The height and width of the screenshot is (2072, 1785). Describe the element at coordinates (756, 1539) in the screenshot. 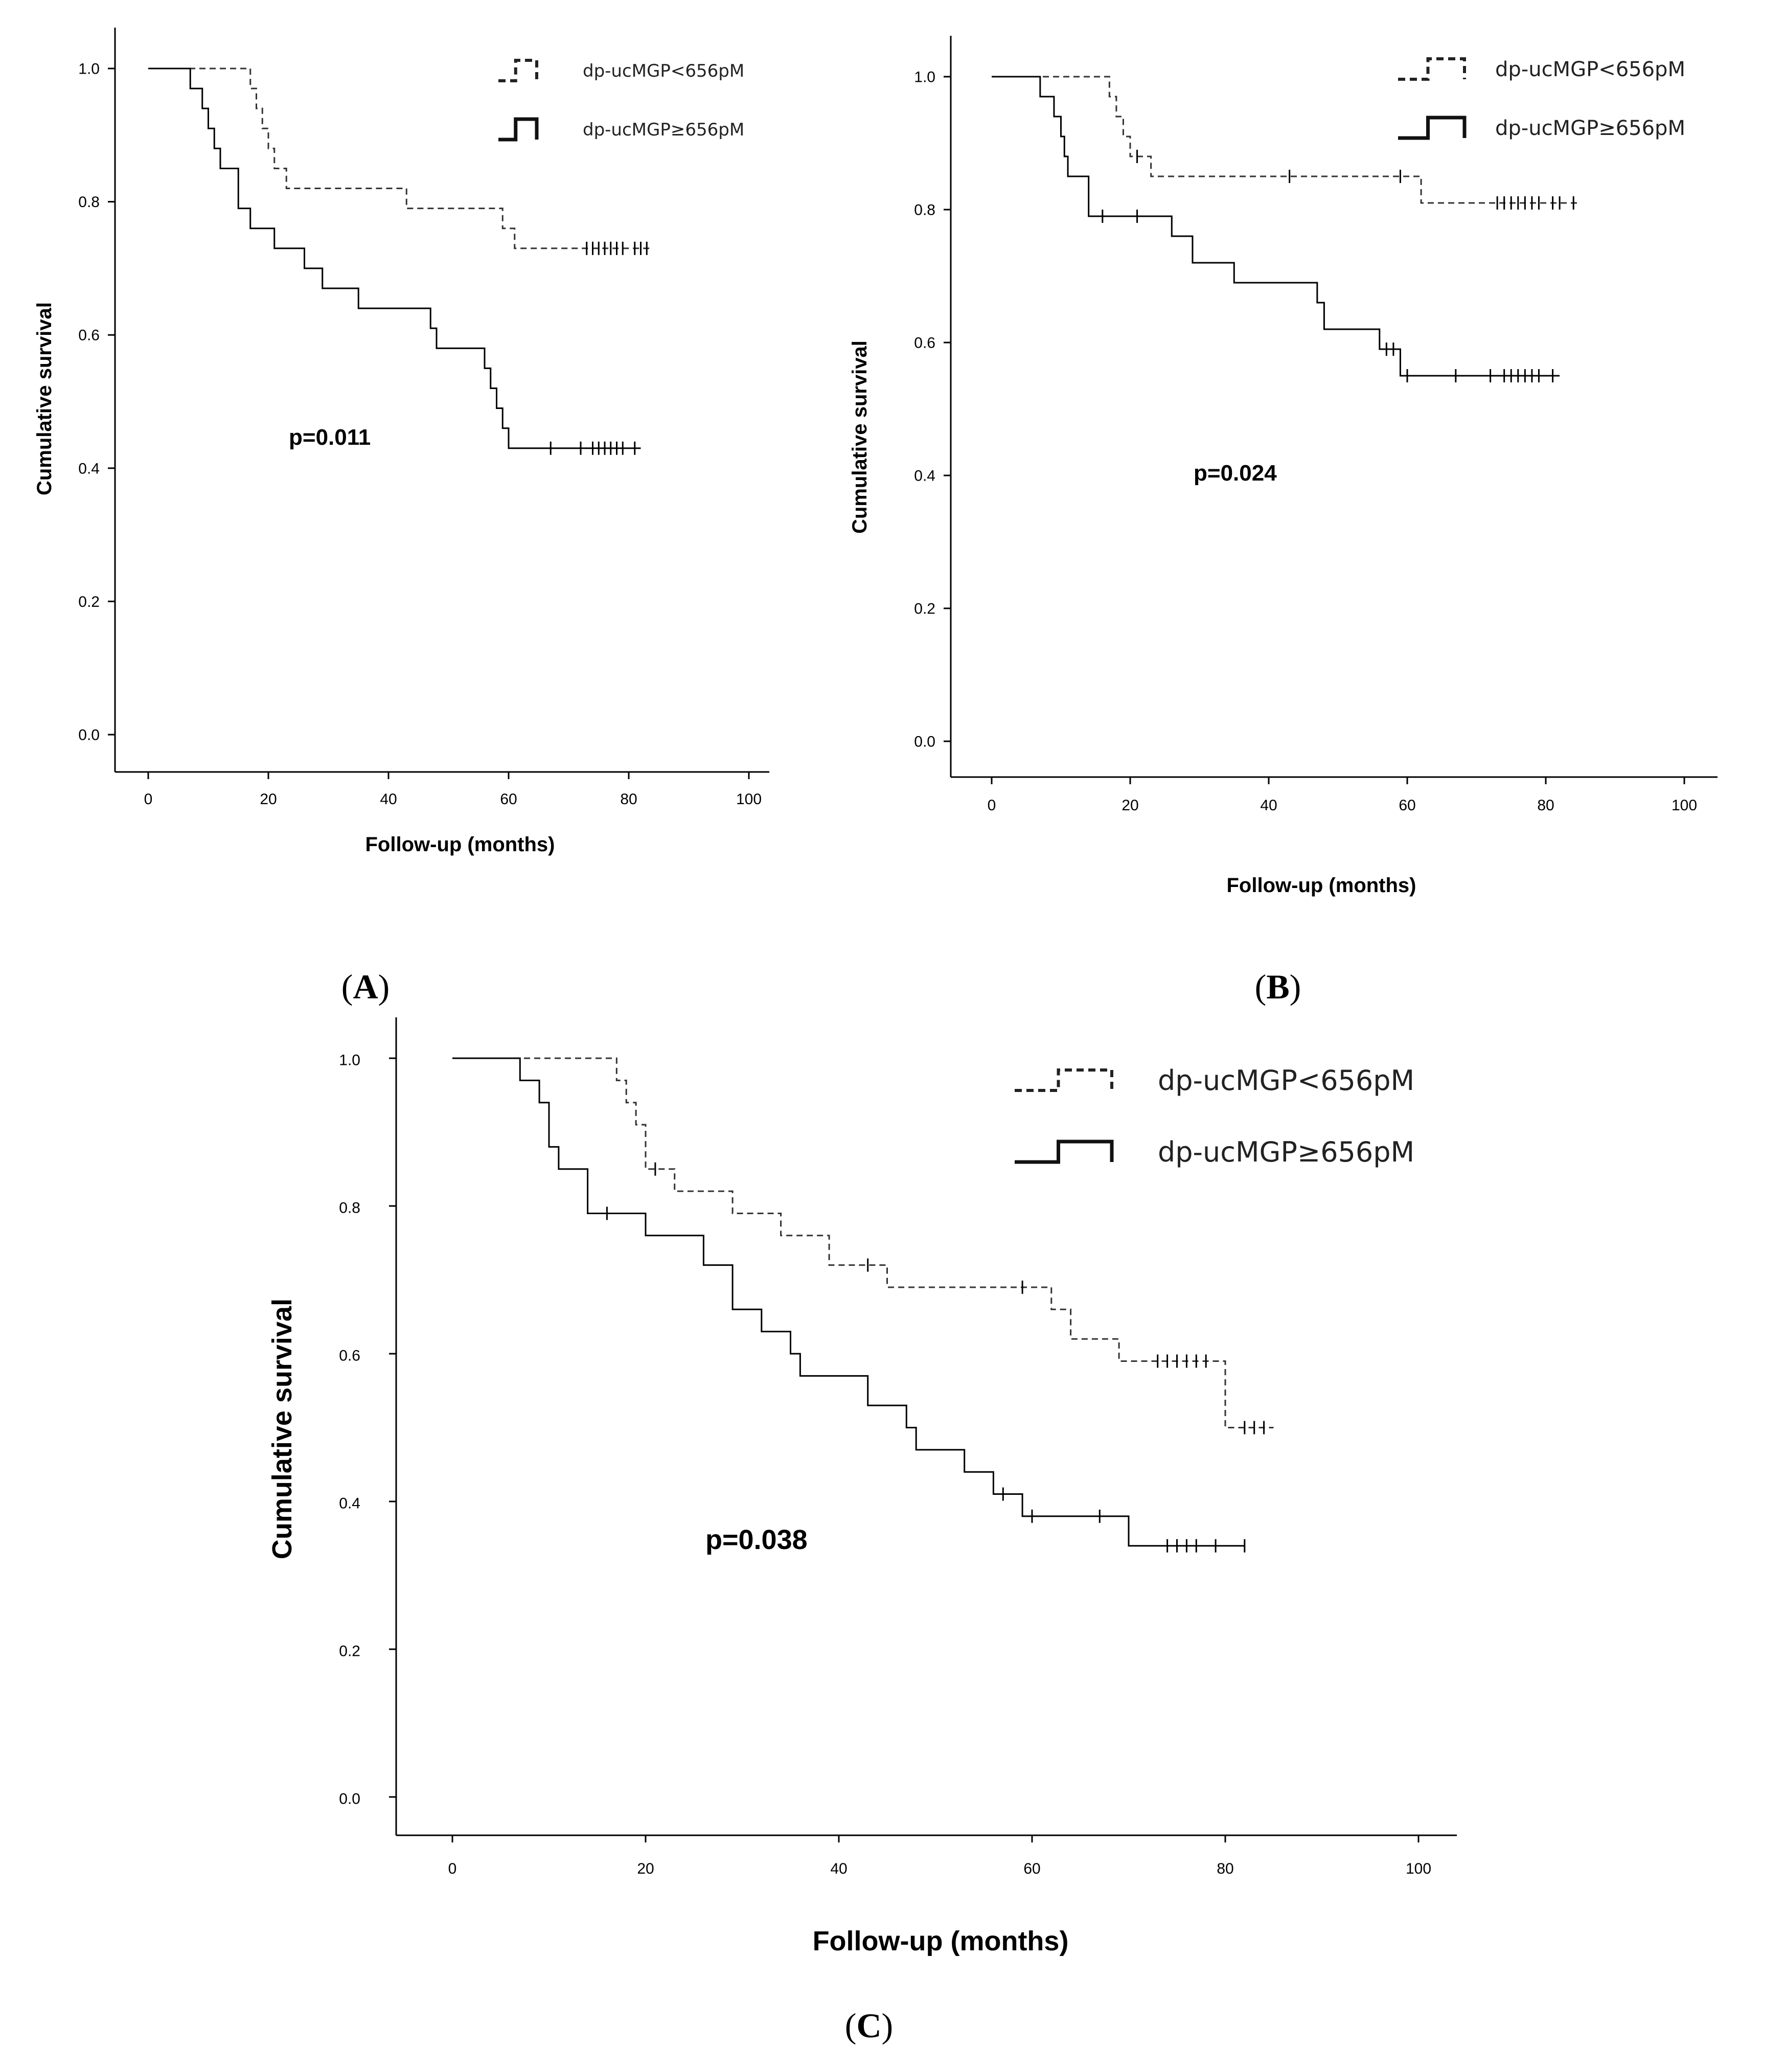

I see `p-value: p=0.038` at that location.